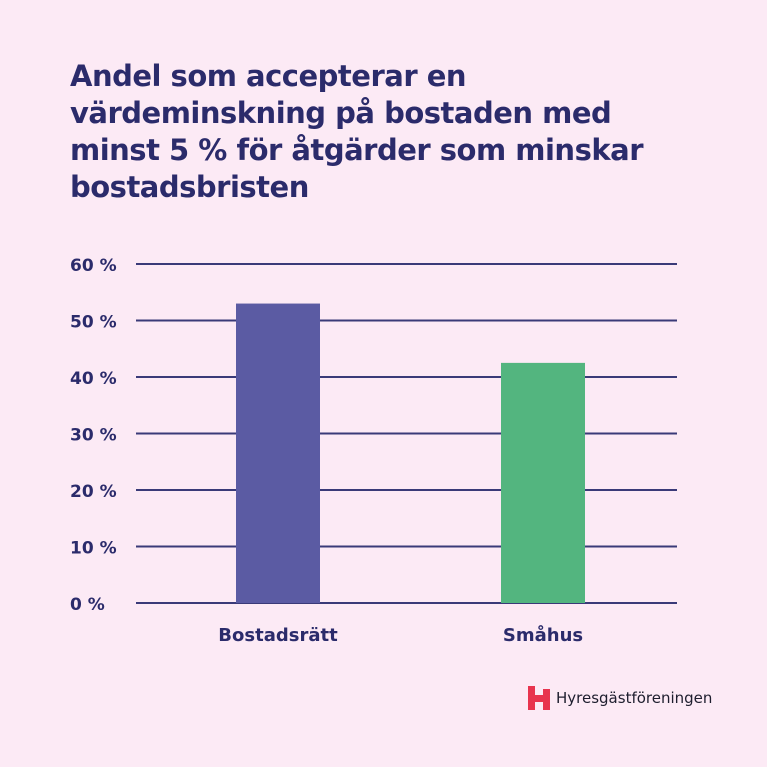  Describe the element at coordinates (278, 635) in the screenshot. I see `x-tick-label: Bostadsrätt` at that location.